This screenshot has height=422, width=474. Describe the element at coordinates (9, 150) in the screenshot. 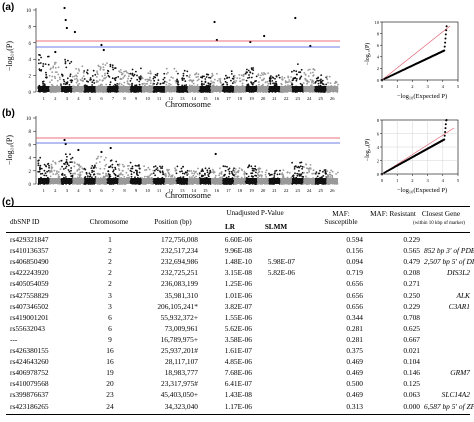

I see `manhattan-b-ylabel: −log₁₀(P)` at that location.